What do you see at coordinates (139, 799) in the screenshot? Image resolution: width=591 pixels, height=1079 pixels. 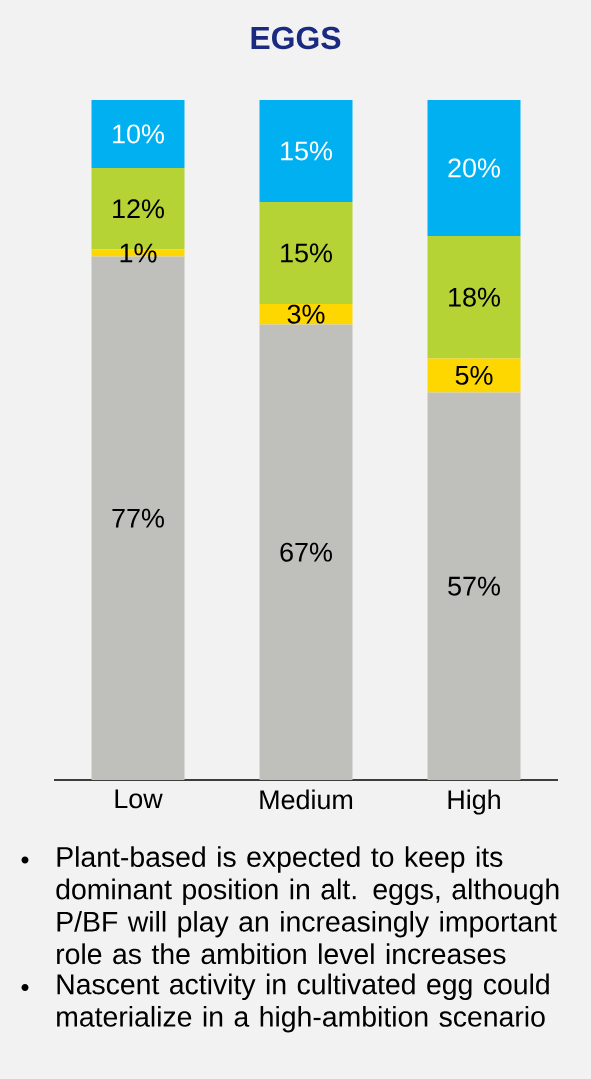 I see `x-tick-label: Low` at bounding box center [139, 799].